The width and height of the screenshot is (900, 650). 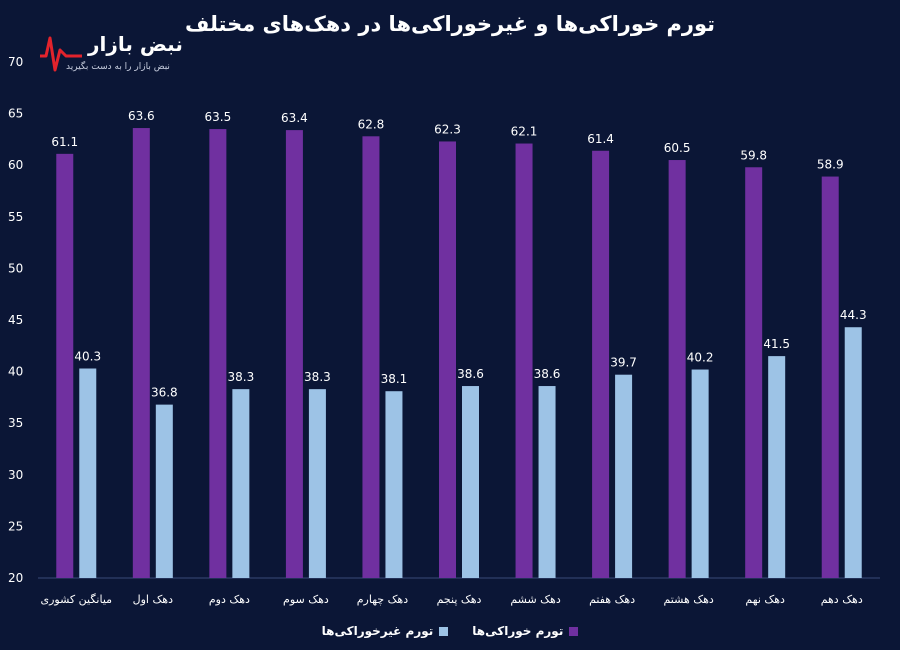 I want to click on x-tick-label: دهک دوم, so click(x=229, y=599).